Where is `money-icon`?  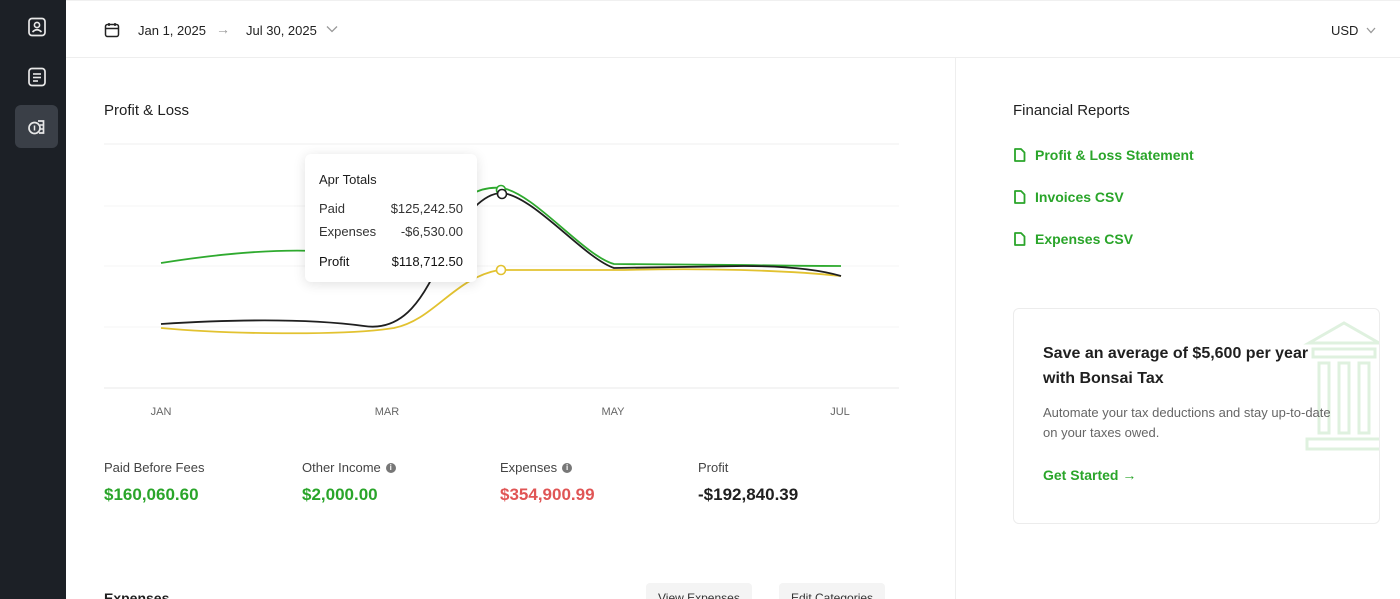 money-icon is located at coordinates (35, 126).